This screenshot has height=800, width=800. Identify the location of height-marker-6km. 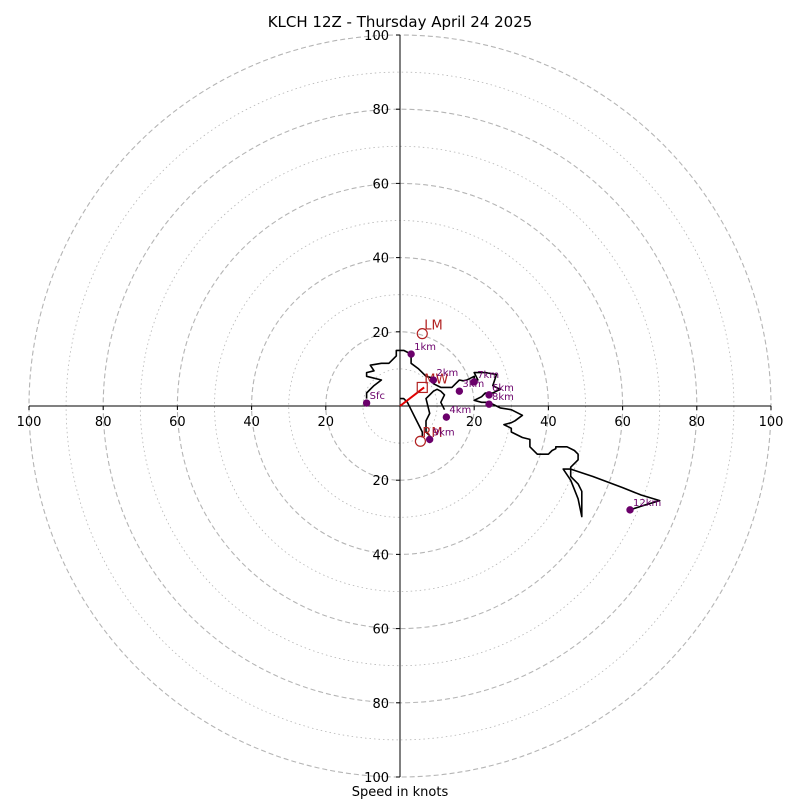
(489, 395).